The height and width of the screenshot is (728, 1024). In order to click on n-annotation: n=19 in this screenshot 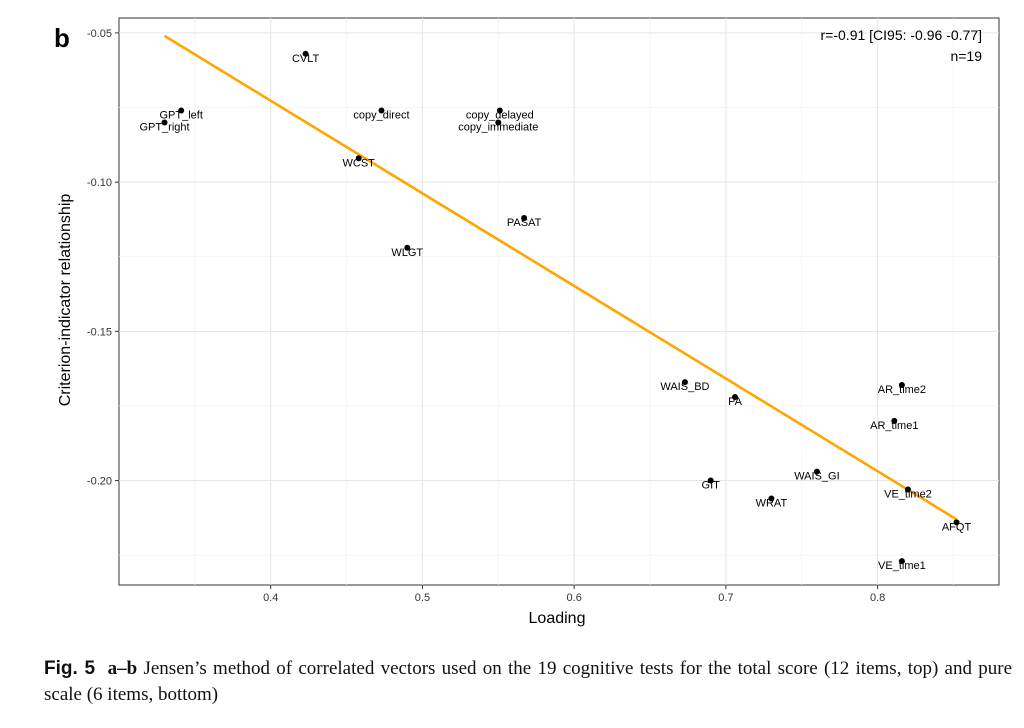, I will do `click(966, 56)`.